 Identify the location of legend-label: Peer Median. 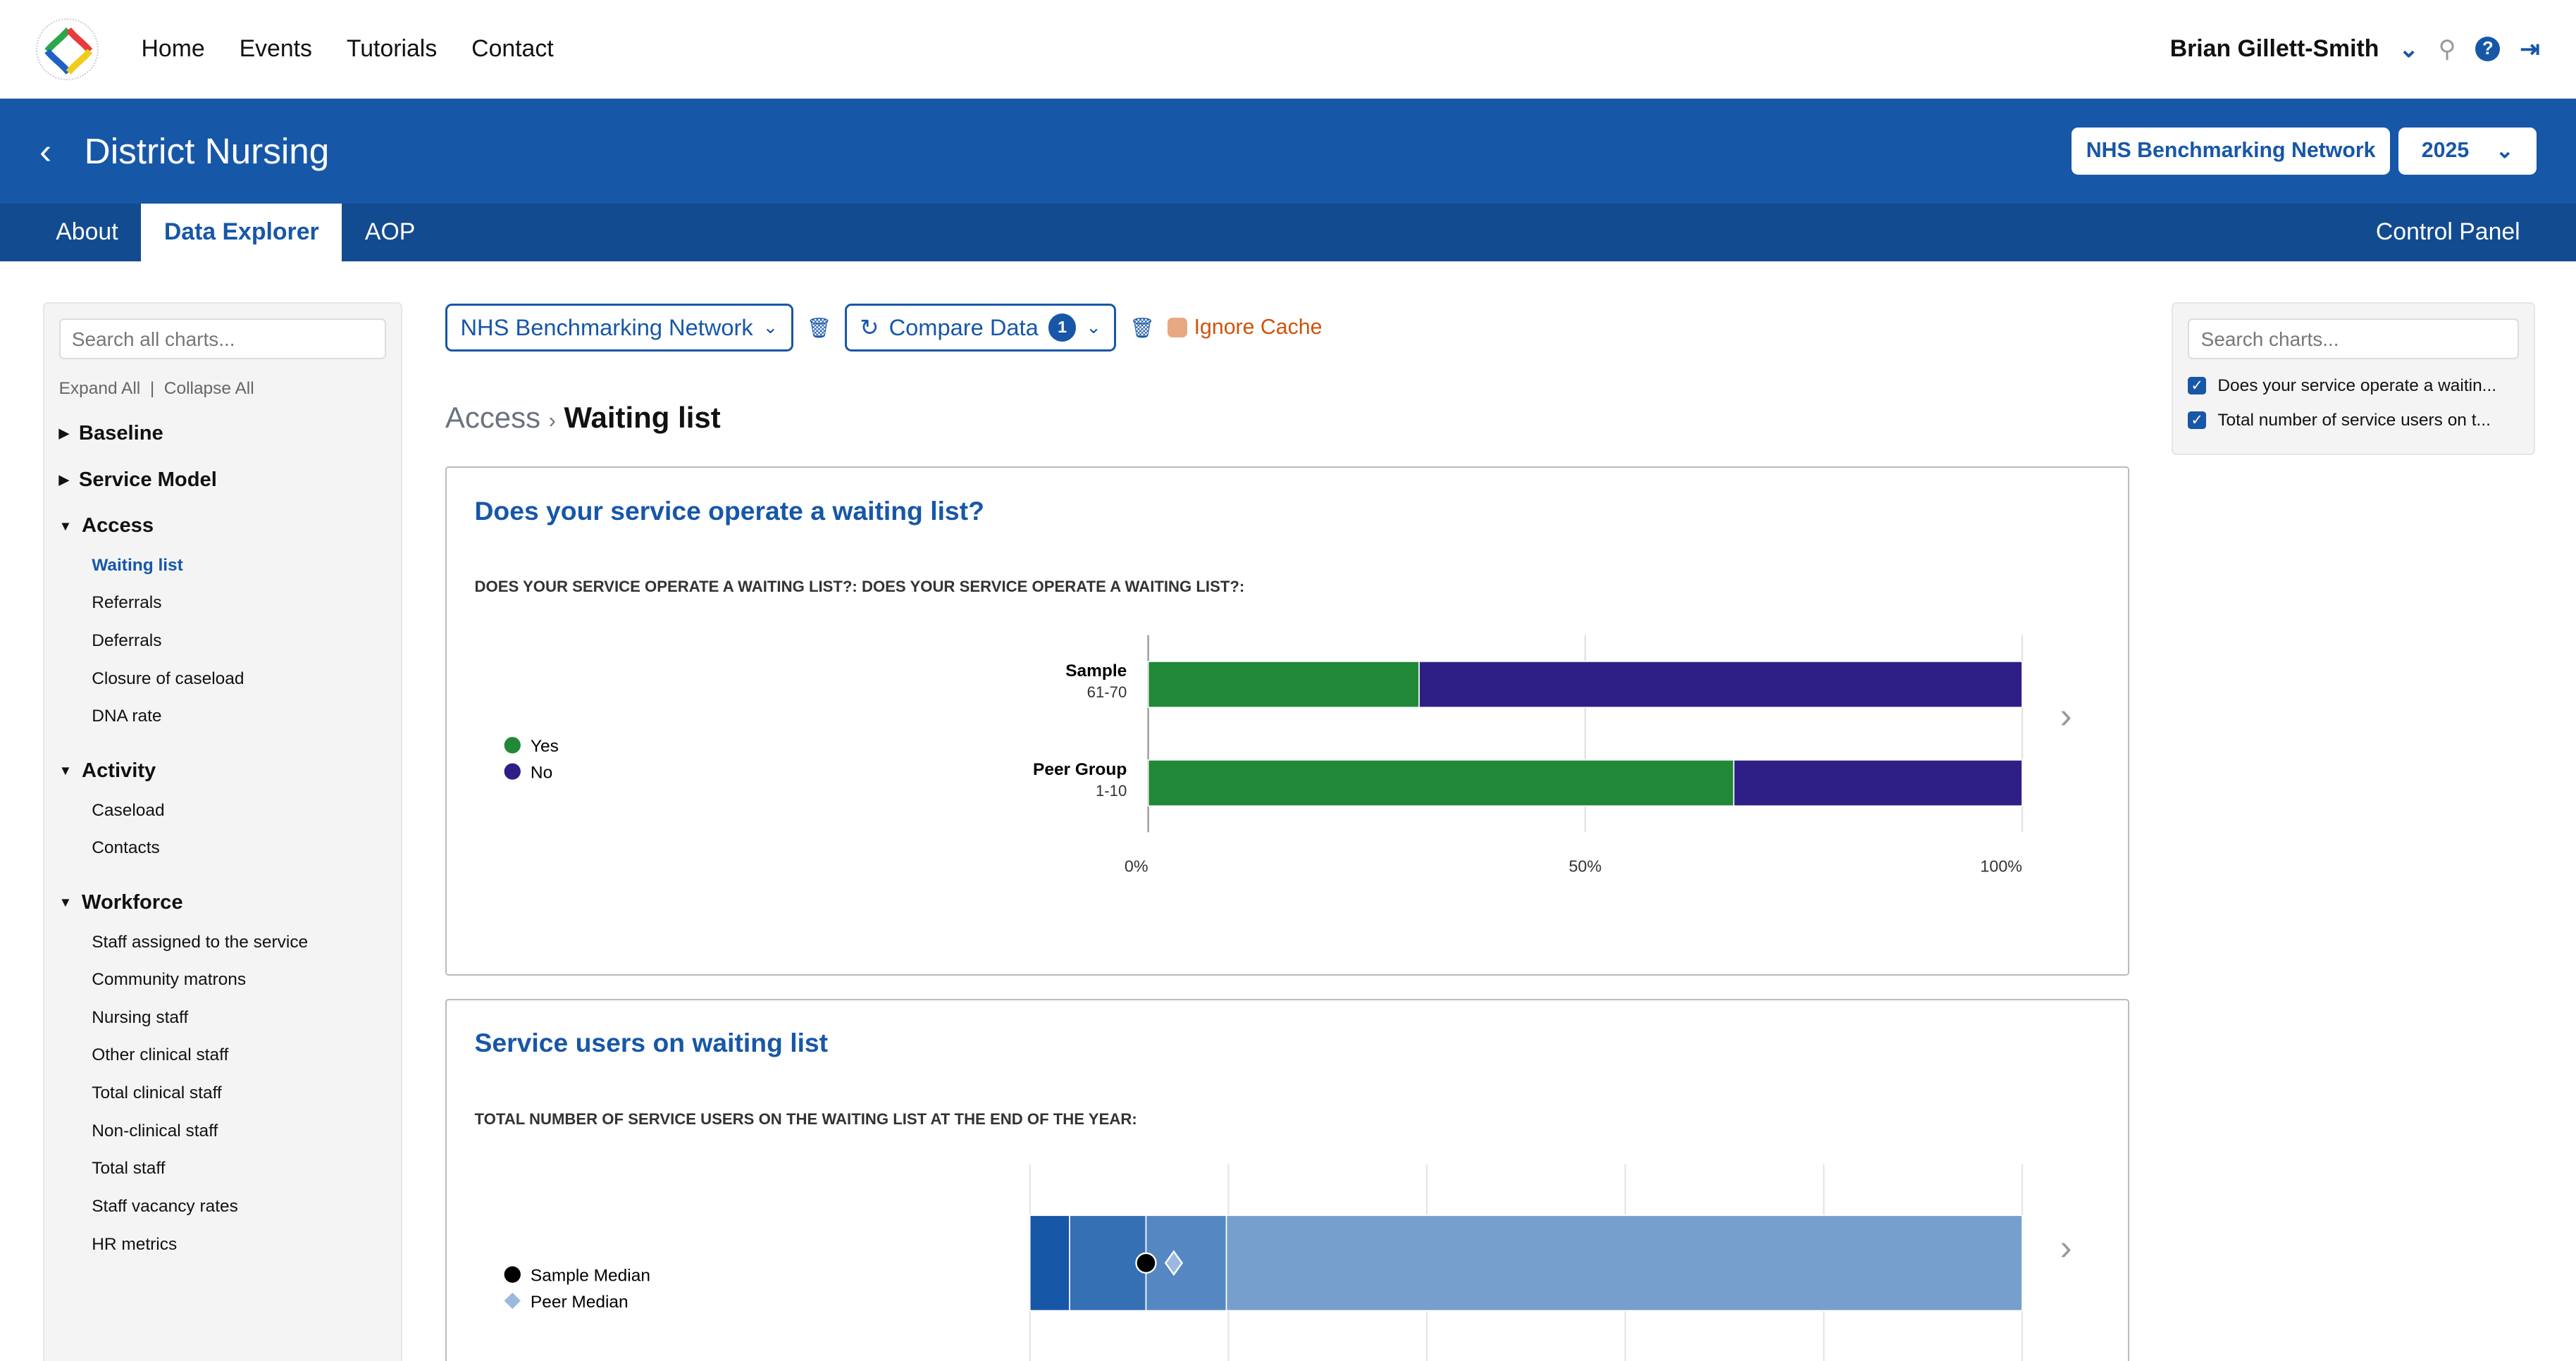
(579, 1302).